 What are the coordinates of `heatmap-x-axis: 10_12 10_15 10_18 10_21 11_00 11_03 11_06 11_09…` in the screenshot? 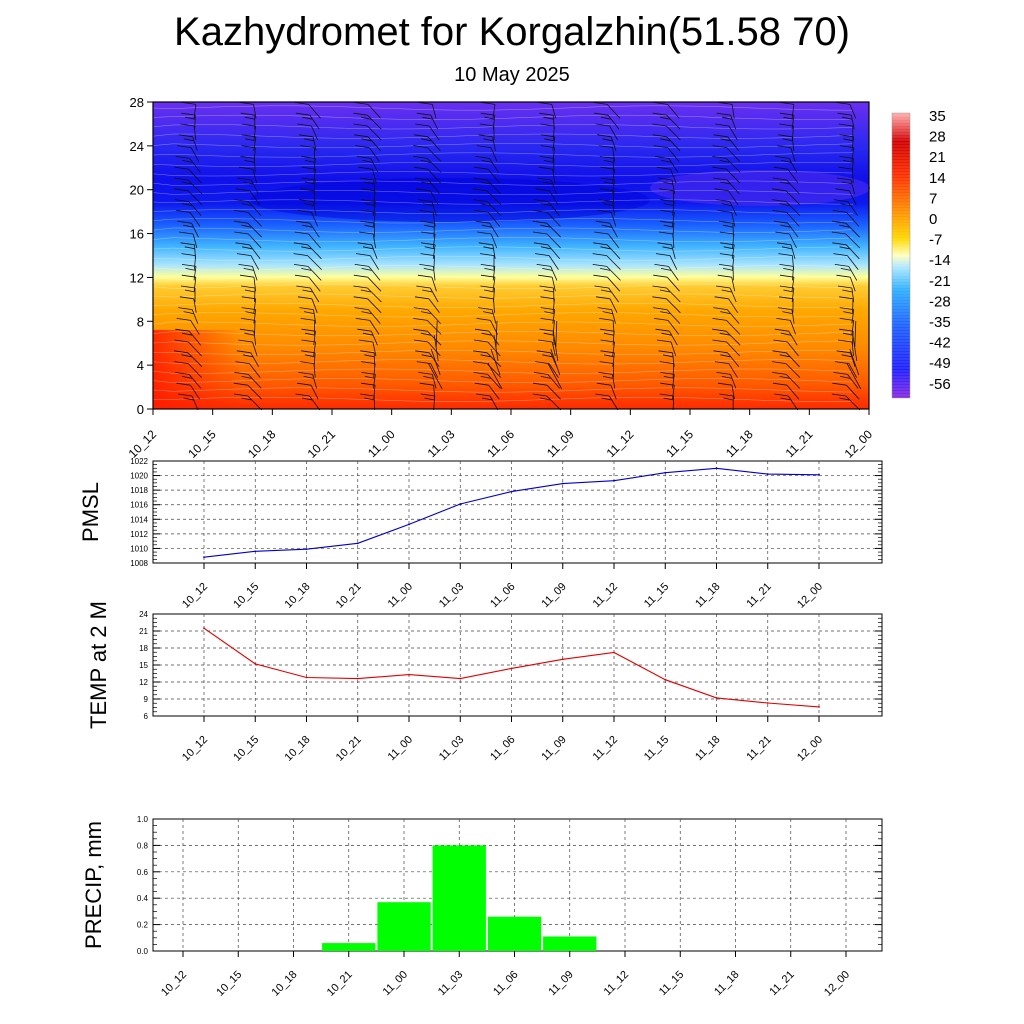 It's located at (500, 435).